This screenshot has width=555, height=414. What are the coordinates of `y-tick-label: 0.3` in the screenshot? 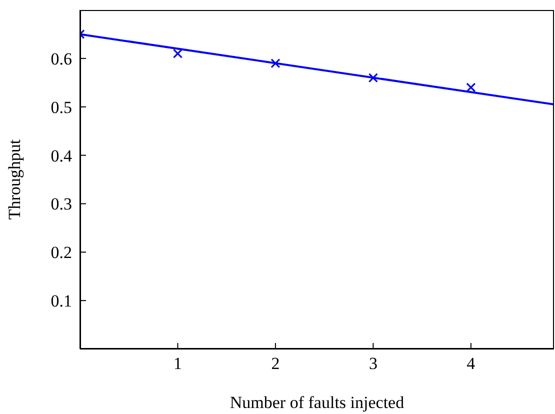 It's located at (61, 204).